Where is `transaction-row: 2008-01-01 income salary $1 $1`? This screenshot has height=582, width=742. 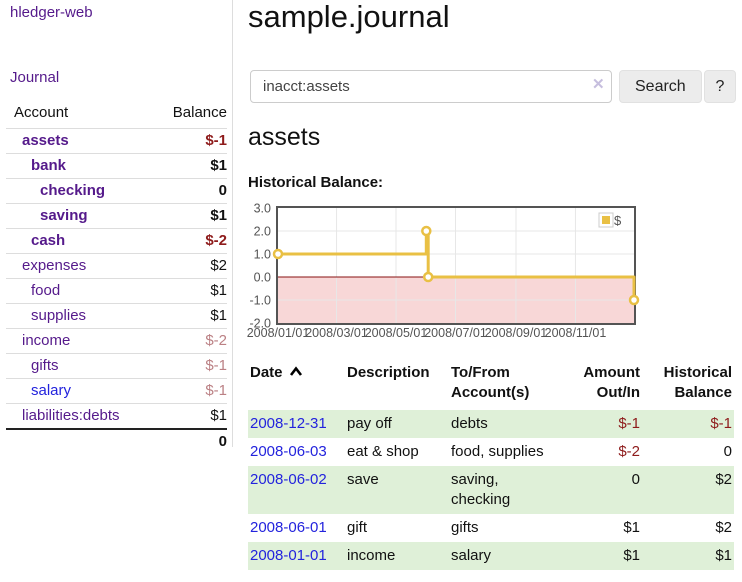 transaction-row: 2008-01-01 income salary $1 $1 is located at coordinates (491, 556).